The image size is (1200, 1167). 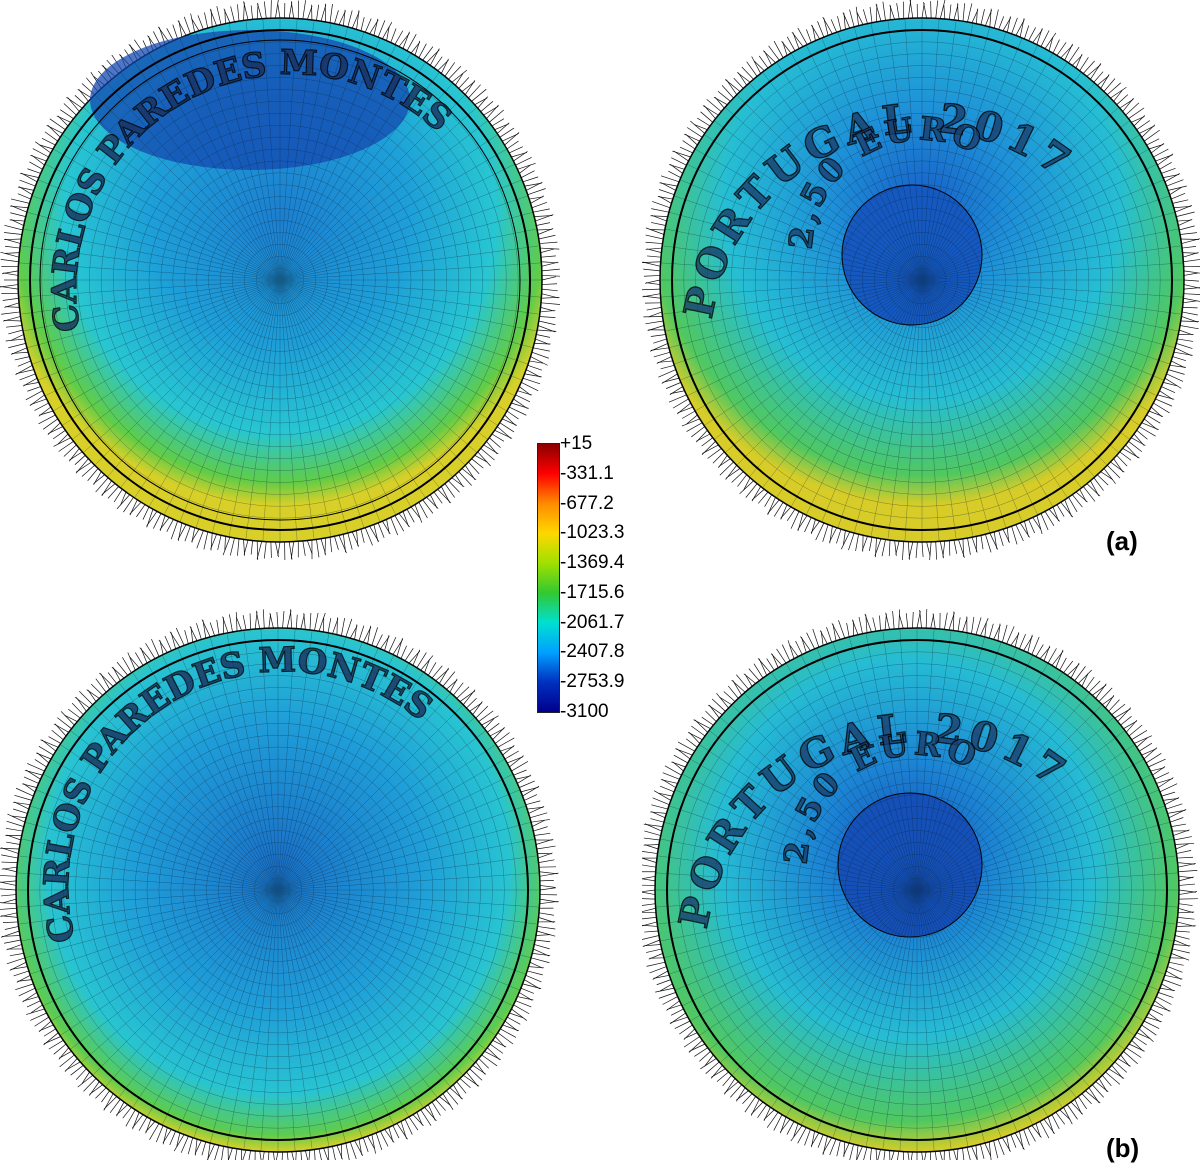 I want to click on colorbar-tick-label: -331.1, so click(x=587, y=473).